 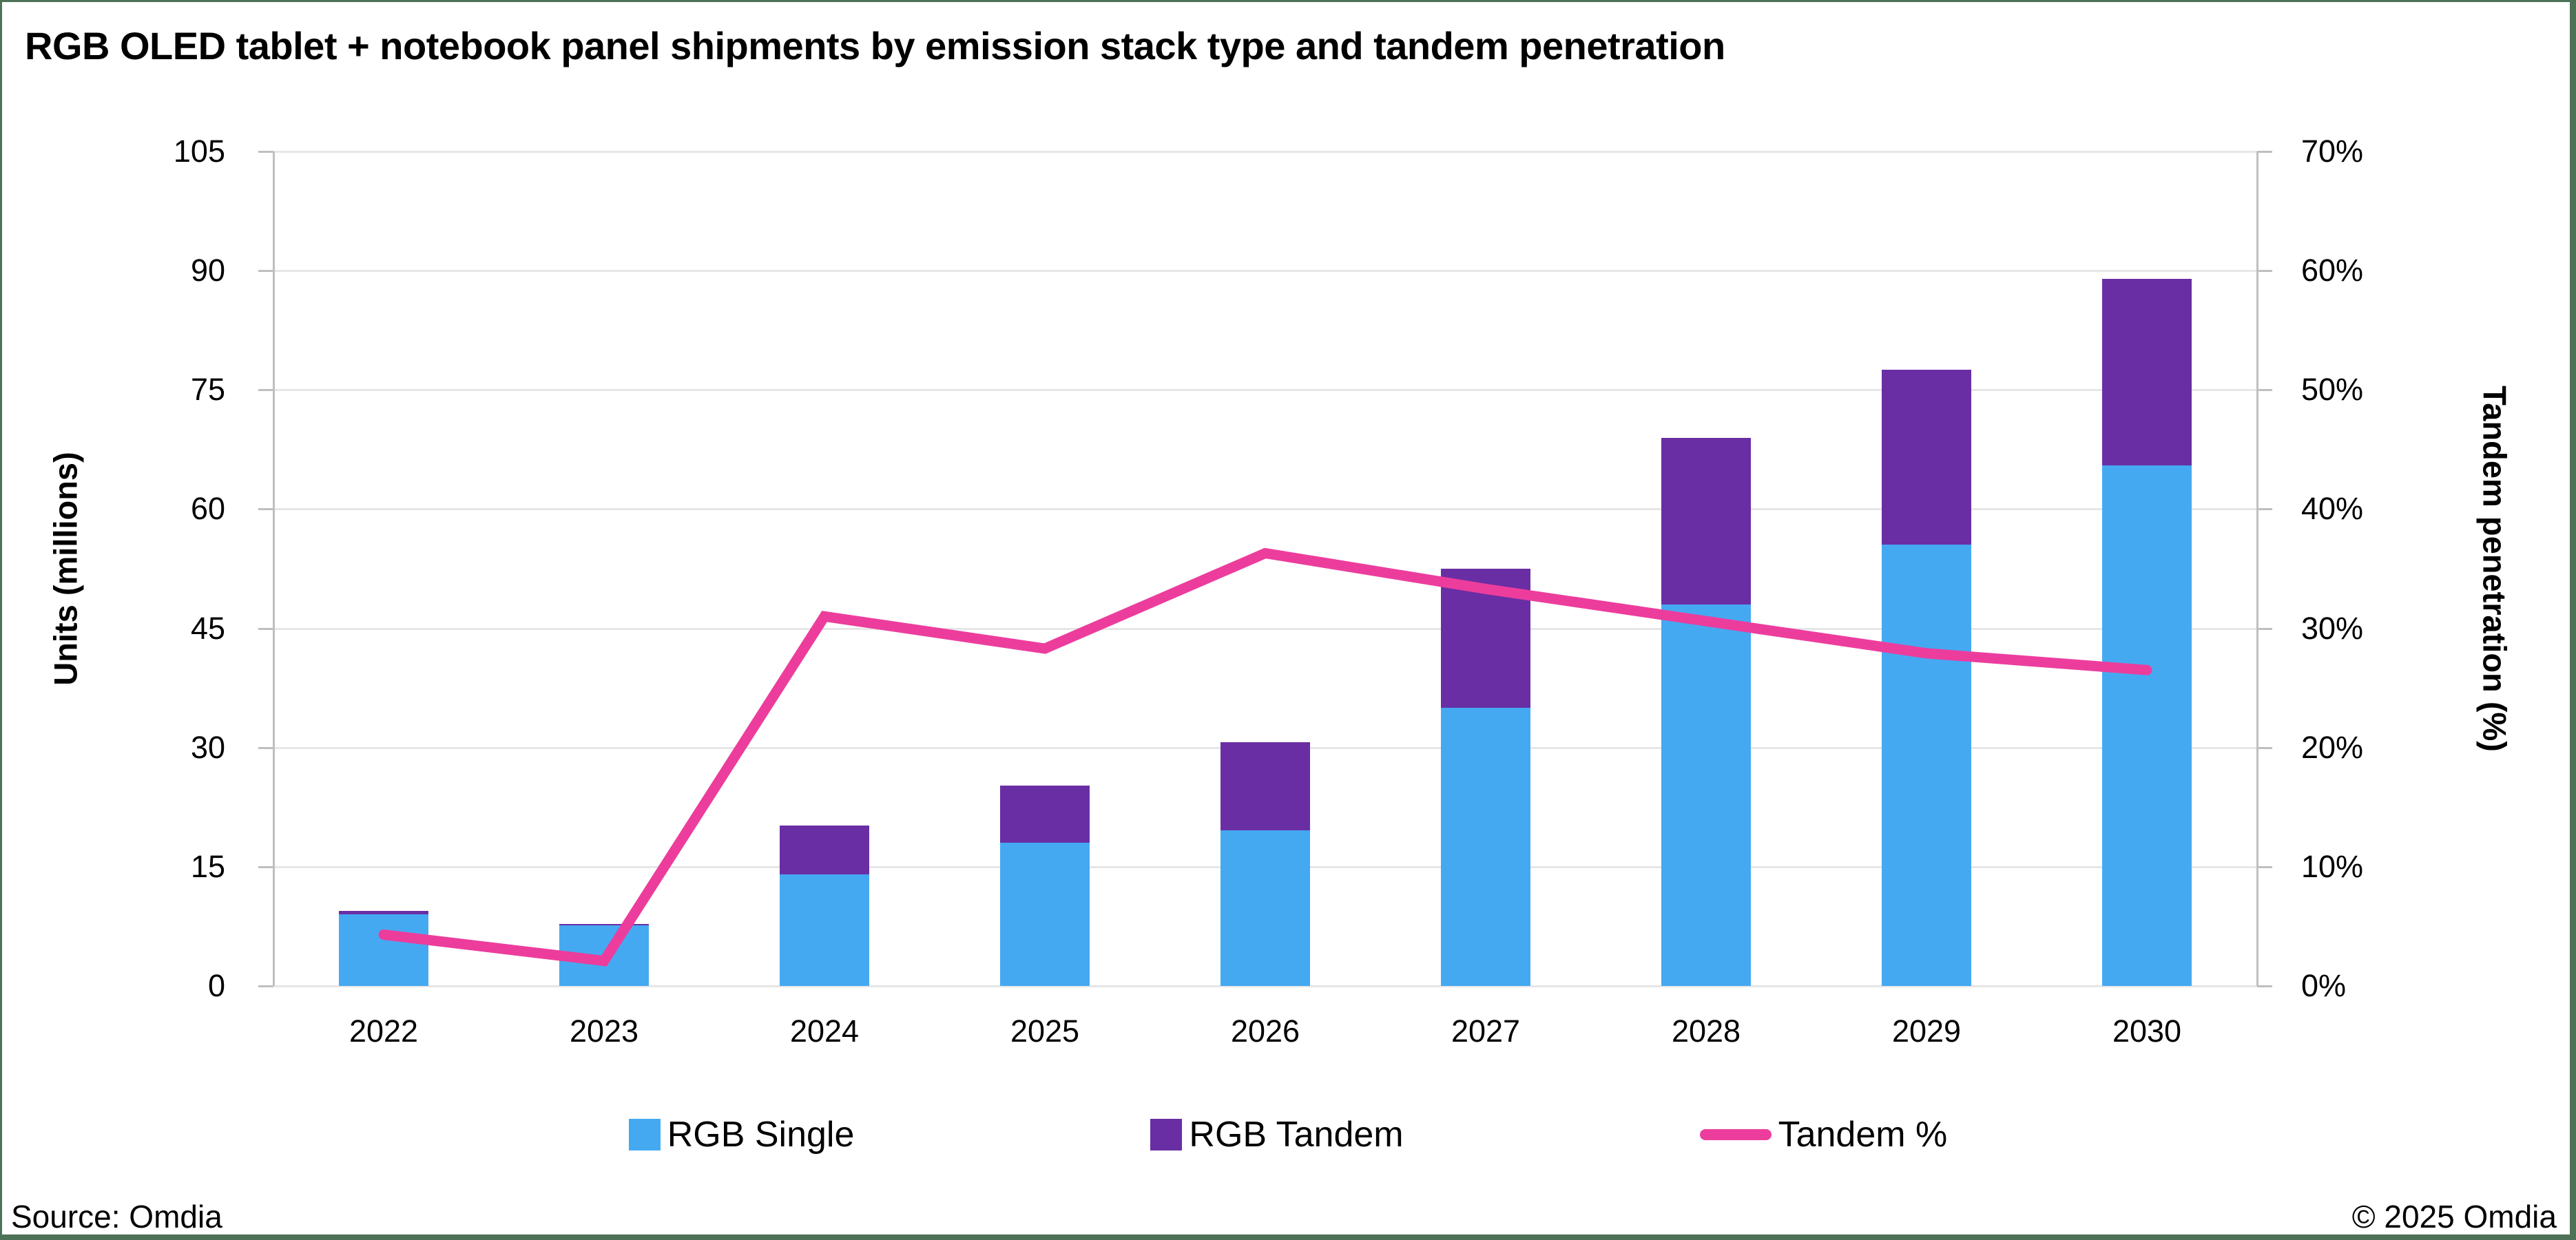 I want to click on y-axis-right-tick-label: 30%, so click(x=2332, y=628).